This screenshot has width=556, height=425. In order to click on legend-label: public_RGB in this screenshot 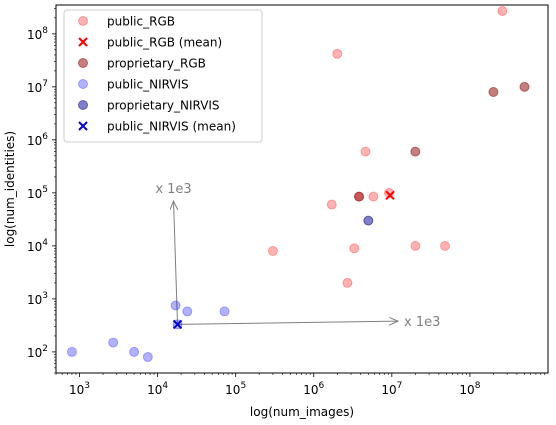, I will do `click(141, 22)`.